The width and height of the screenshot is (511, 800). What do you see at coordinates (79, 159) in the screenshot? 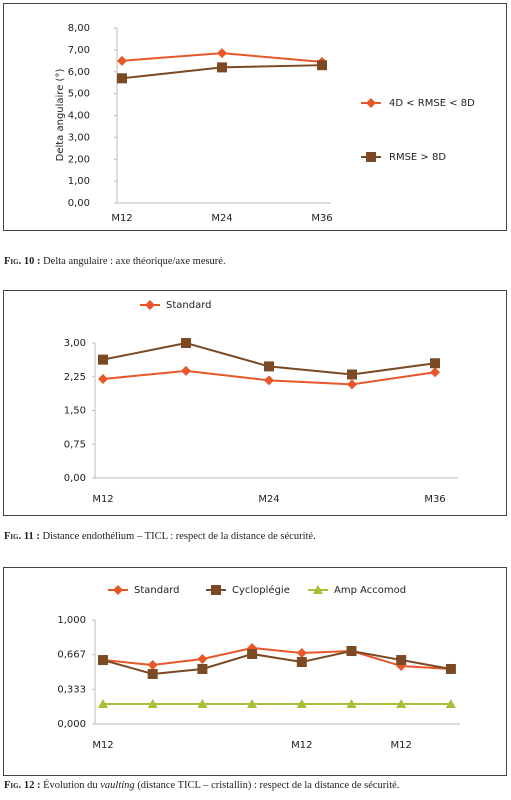
I see `y-tick-label: 2,00` at bounding box center [79, 159].